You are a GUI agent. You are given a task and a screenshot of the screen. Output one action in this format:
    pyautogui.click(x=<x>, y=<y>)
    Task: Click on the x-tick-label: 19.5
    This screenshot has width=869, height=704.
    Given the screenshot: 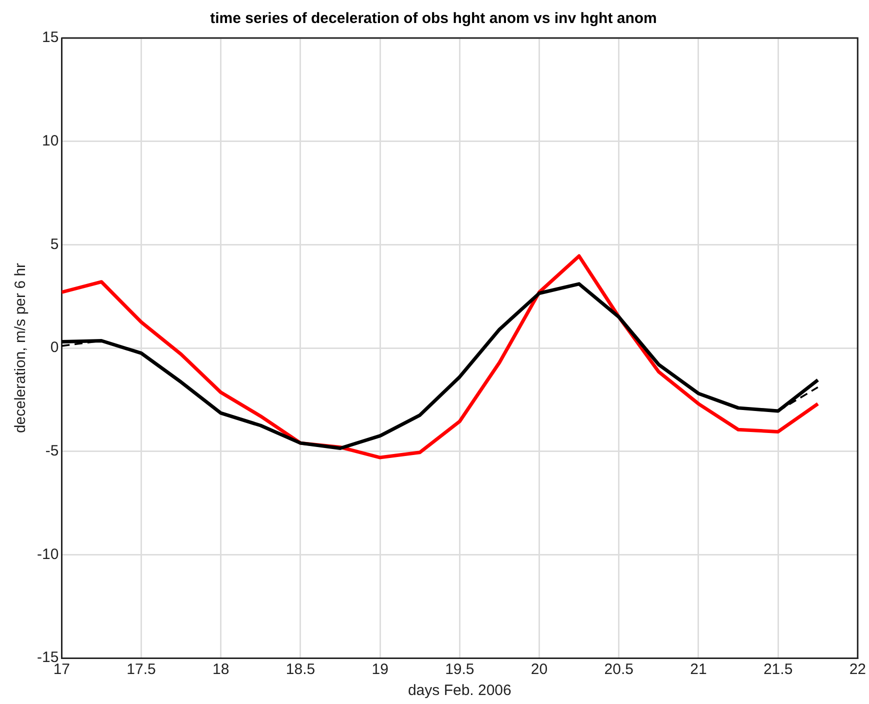 What is the action you would take?
    pyautogui.click(x=459, y=669)
    